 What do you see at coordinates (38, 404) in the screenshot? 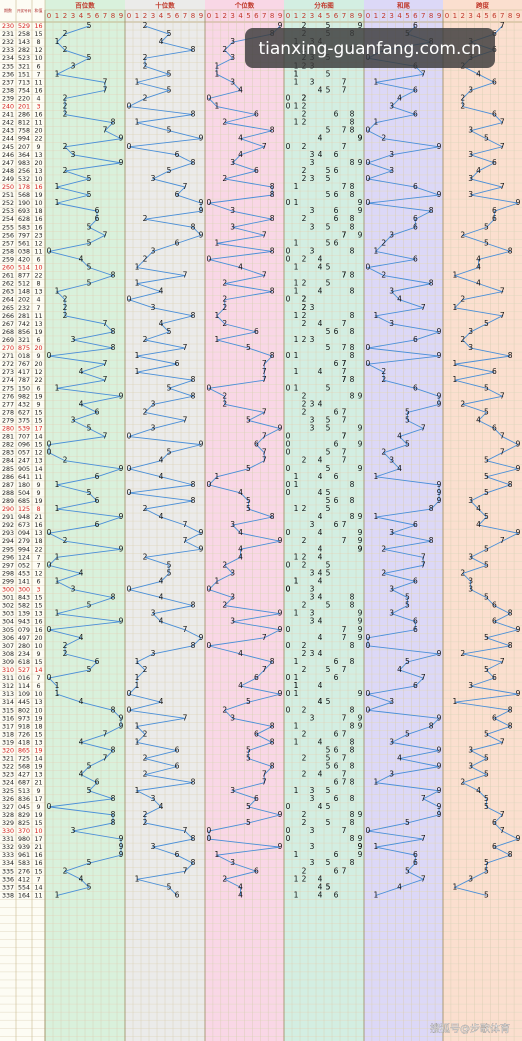
I see `sum: 9` at bounding box center [38, 404].